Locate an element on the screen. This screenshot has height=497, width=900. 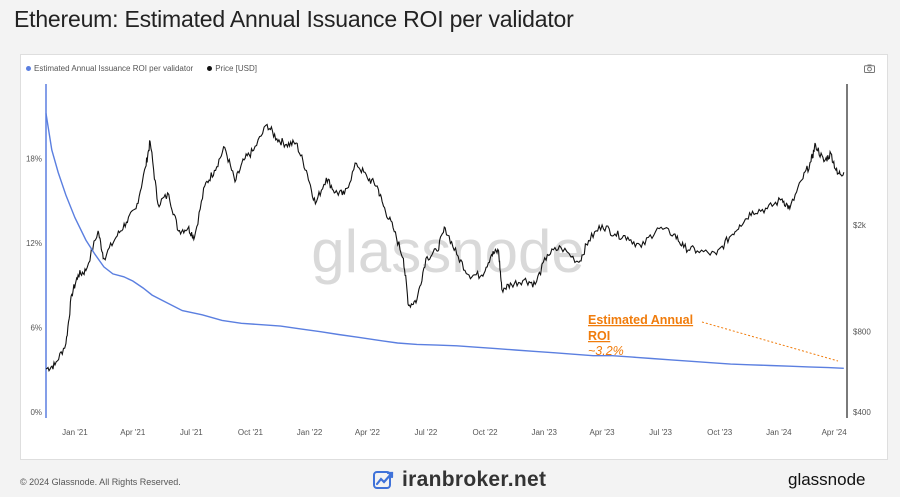
copyright-text: © 2024 Glassnode. All Rights Reserved. is located at coordinates (100, 482).